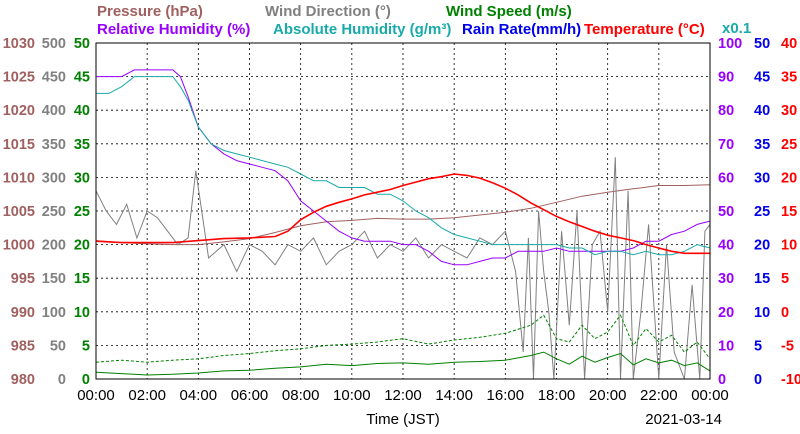  What do you see at coordinates (787, 346) in the screenshot?
I see `tick-temperature: -5` at bounding box center [787, 346].